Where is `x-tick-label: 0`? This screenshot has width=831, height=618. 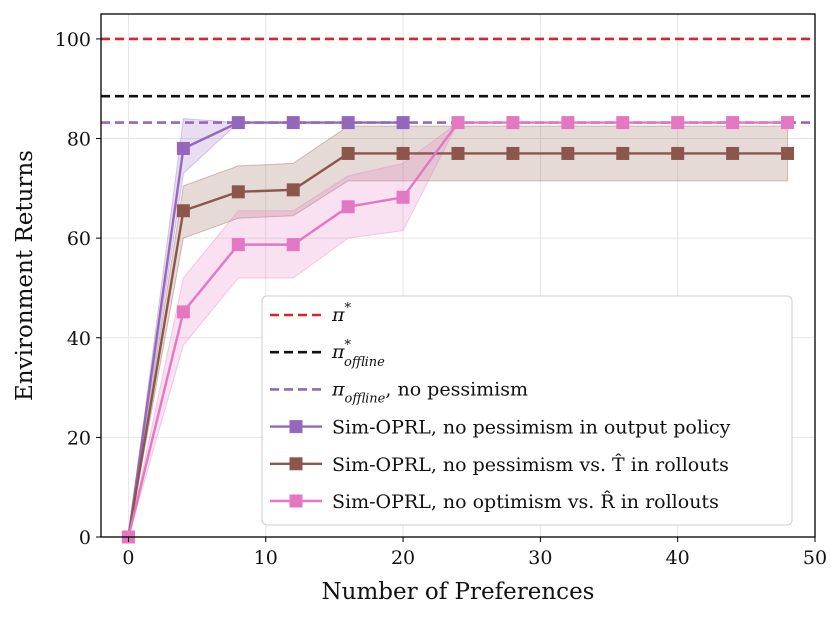 x-tick-label: 0 is located at coordinates (128, 558).